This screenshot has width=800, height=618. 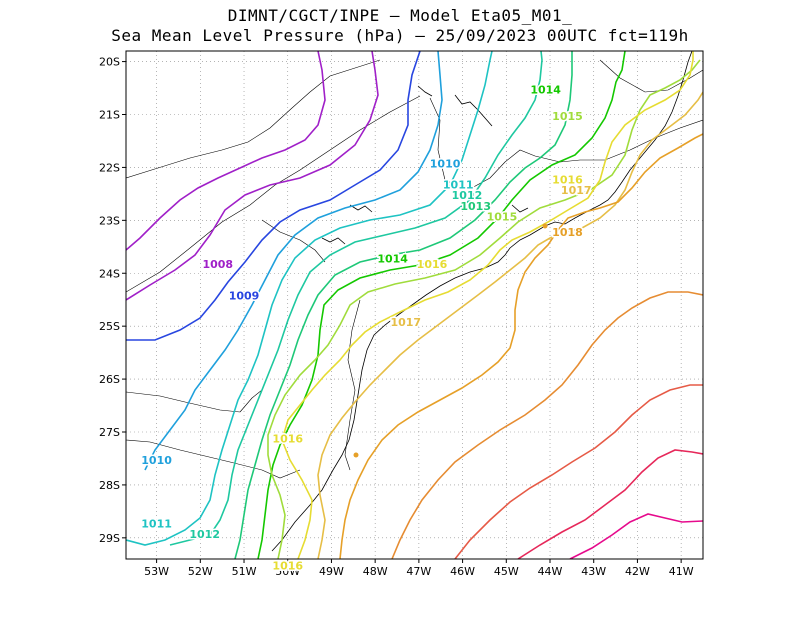 What do you see at coordinates (156, 571) in the screenshot?
I see `lon-tick-label: 53W` at bounding box center [156, 571].